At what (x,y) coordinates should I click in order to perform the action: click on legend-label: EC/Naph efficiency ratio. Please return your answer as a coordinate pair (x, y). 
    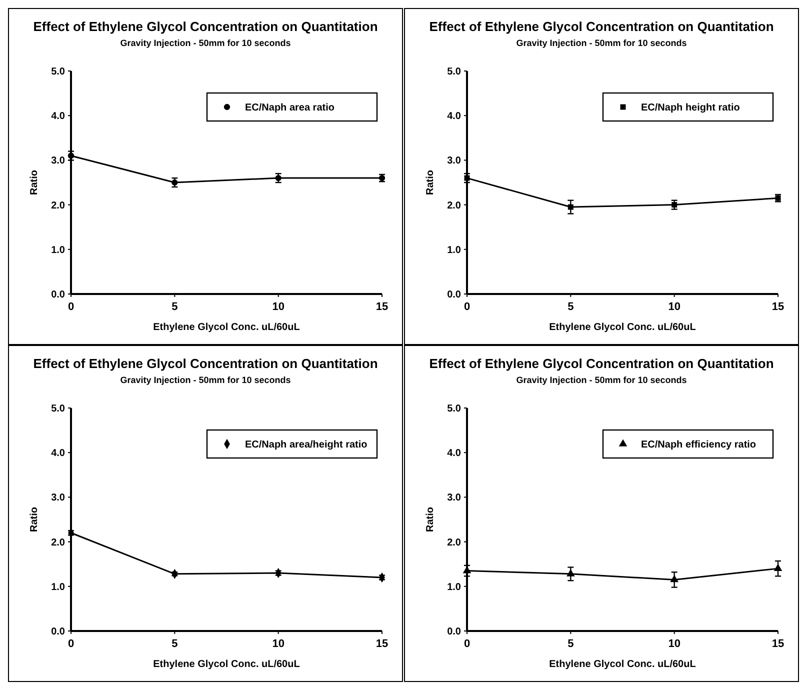
    Looking at the image, I should click on (698, 445).